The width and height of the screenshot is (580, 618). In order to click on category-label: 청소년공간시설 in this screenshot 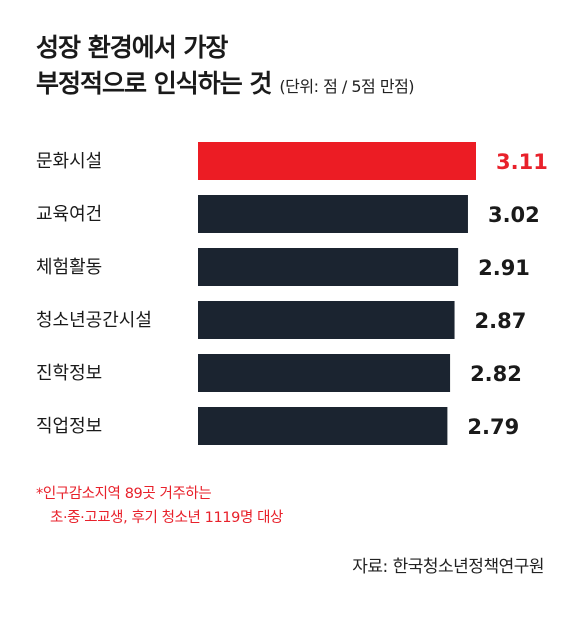, I will do `click(94, 320)`.